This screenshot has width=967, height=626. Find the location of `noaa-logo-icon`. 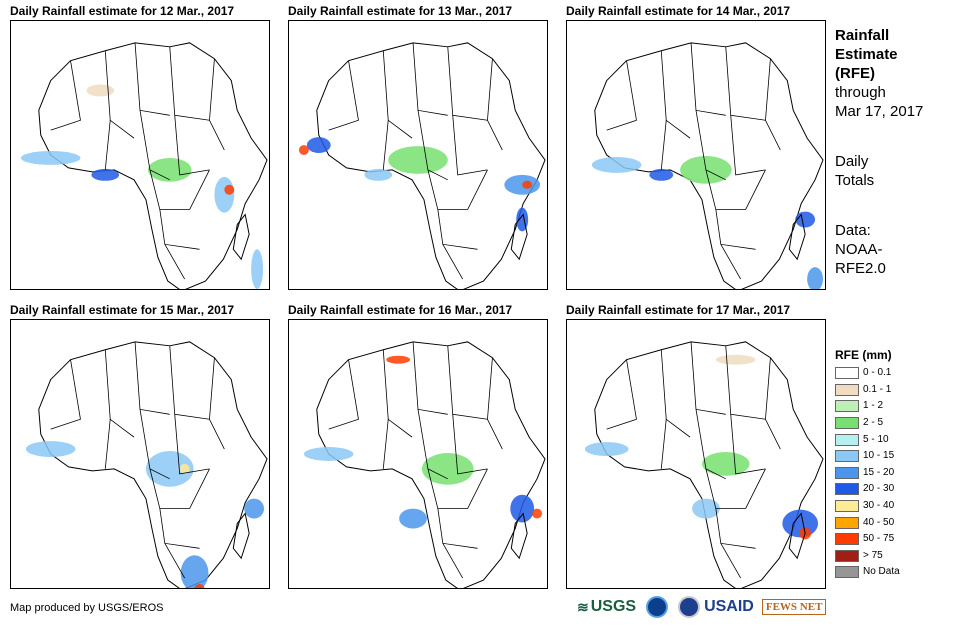

noaa-logo-icon is located at coordinates (657, 607).